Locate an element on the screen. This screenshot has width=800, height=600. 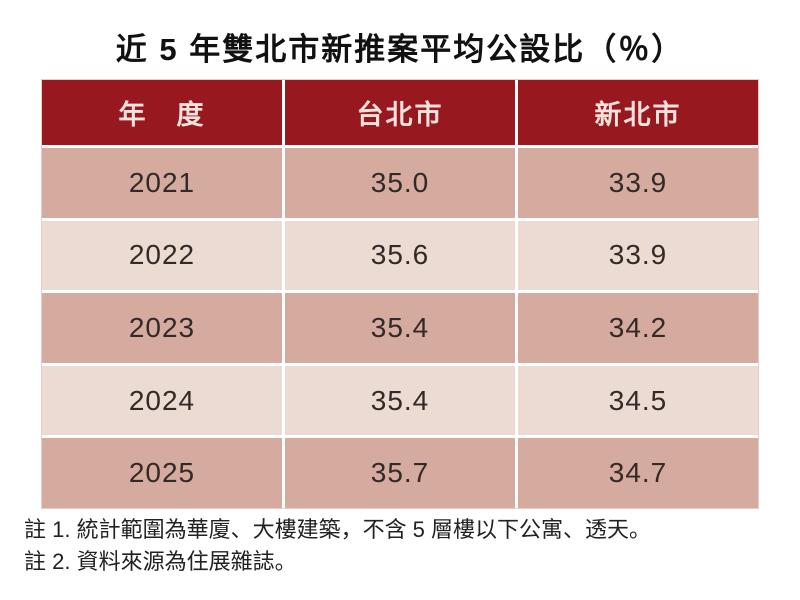
table-header-new-taipei: 新北市 is located at coordinates (638, 112).